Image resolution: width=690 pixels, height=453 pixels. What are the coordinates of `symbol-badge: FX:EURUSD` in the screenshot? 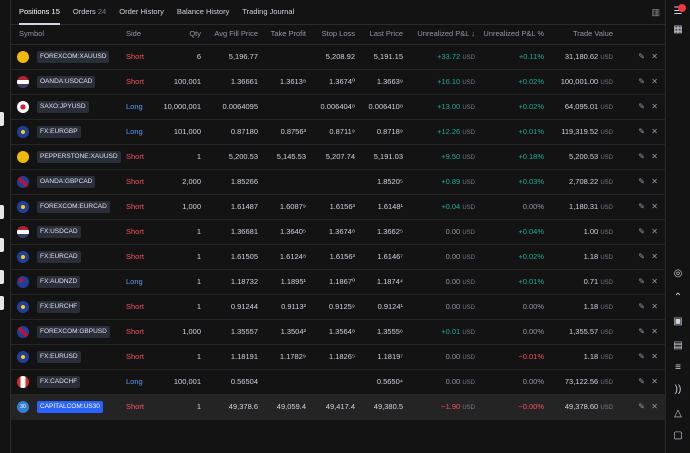 It's located at (59, 357).